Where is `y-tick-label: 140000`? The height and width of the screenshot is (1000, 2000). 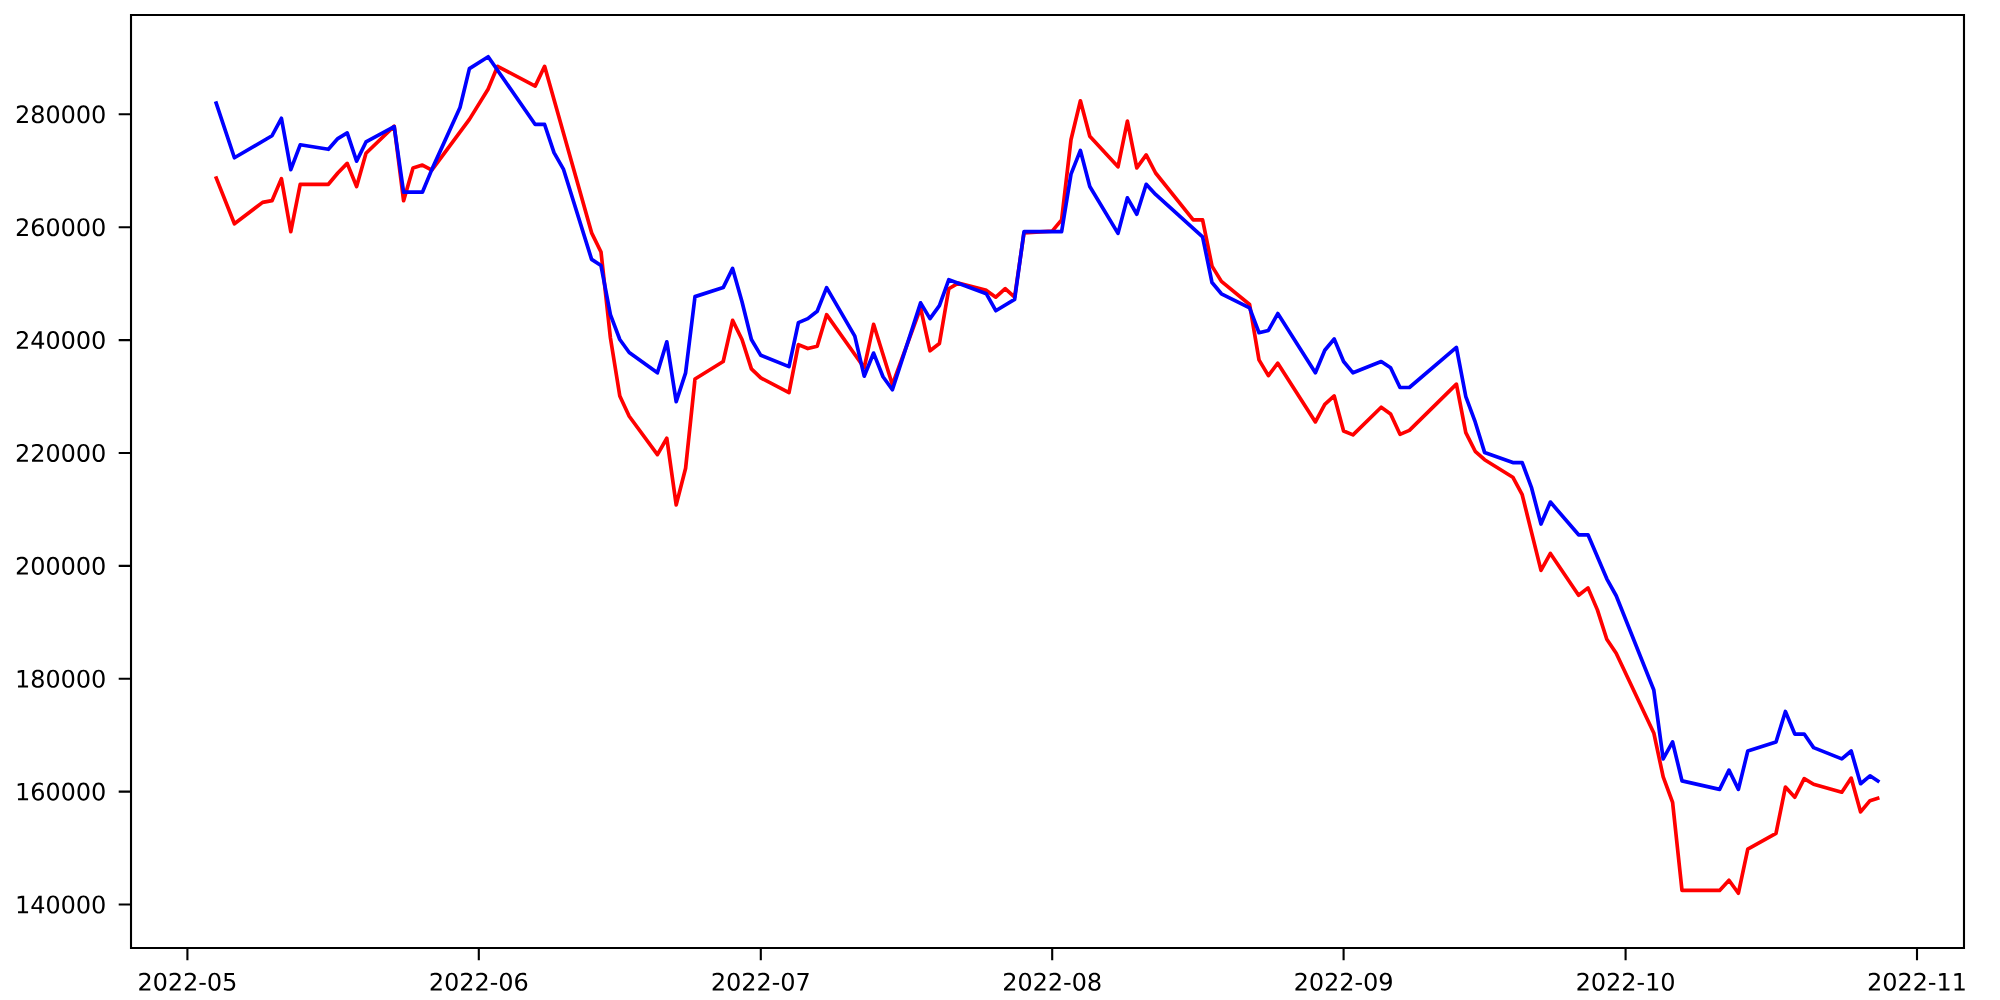 y-tick-label: 140000 is located at coordinates (61, 904).